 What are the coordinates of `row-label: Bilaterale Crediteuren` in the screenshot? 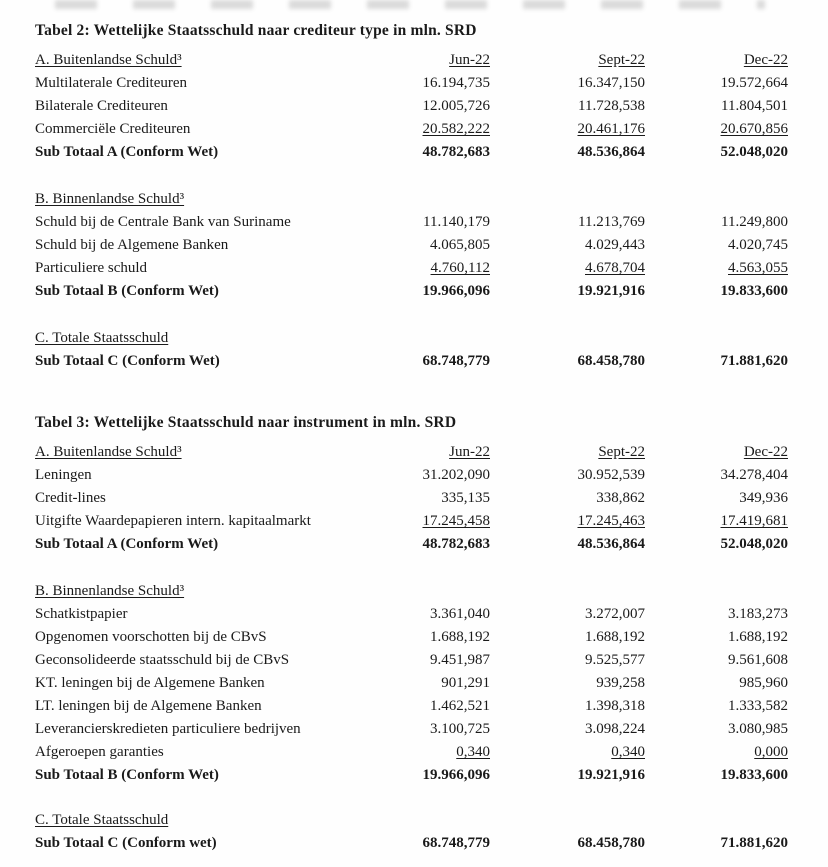 It's located at (101, 106).